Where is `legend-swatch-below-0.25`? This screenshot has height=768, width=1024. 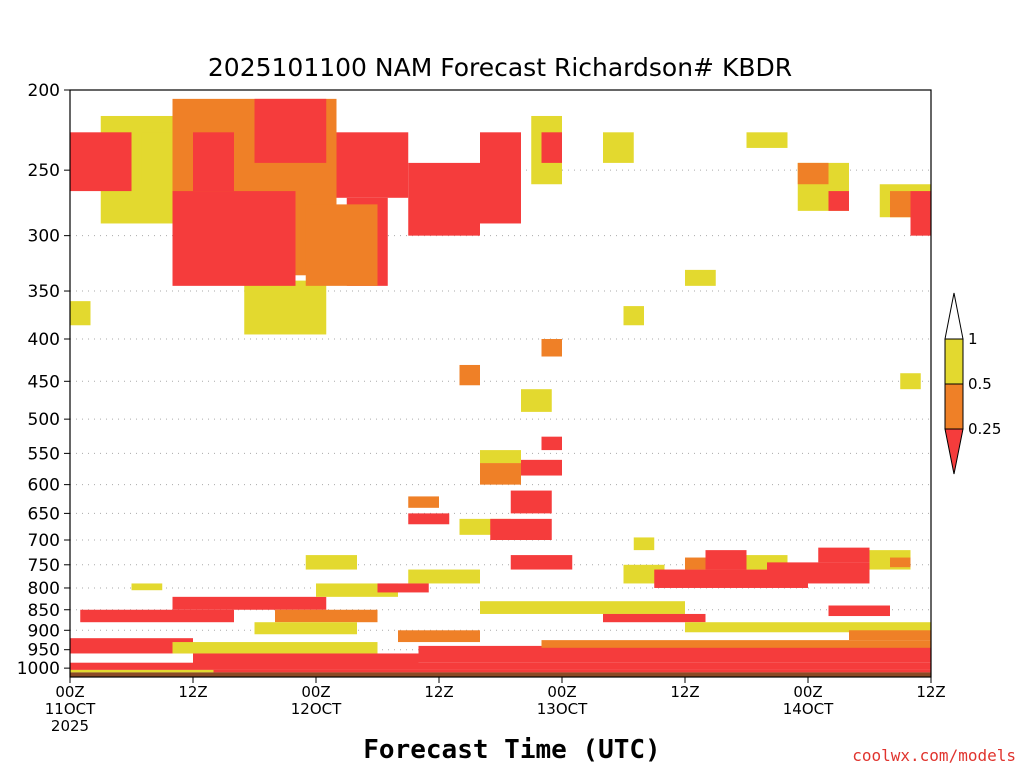
legend-swatch-below-0.25 is located at coordinates (954, 451).